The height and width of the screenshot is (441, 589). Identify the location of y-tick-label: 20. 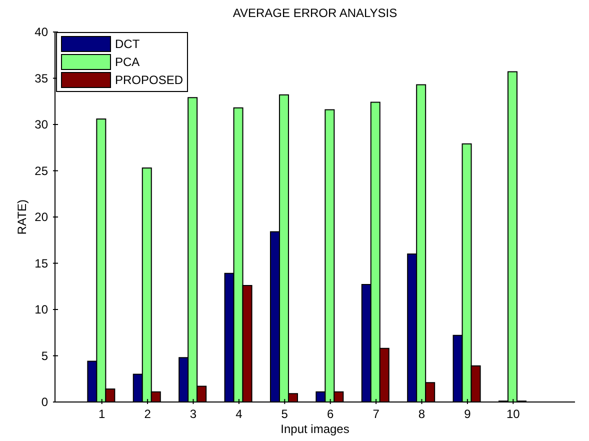
(41, 217).